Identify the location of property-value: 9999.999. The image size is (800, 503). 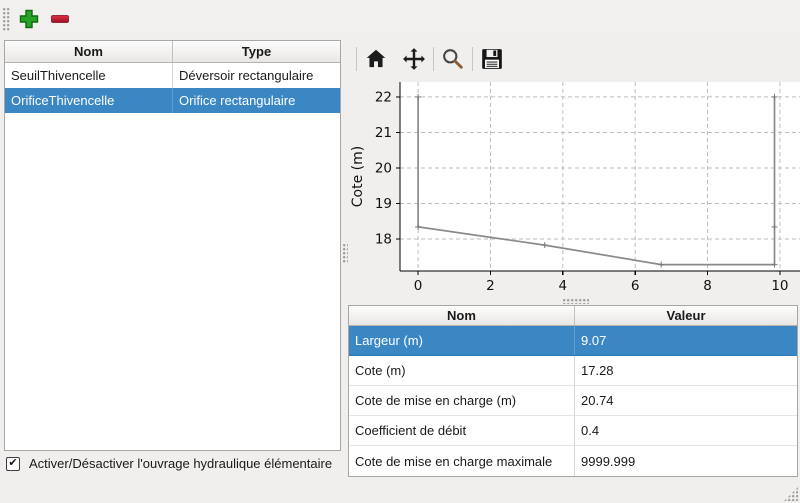
(608, 461).